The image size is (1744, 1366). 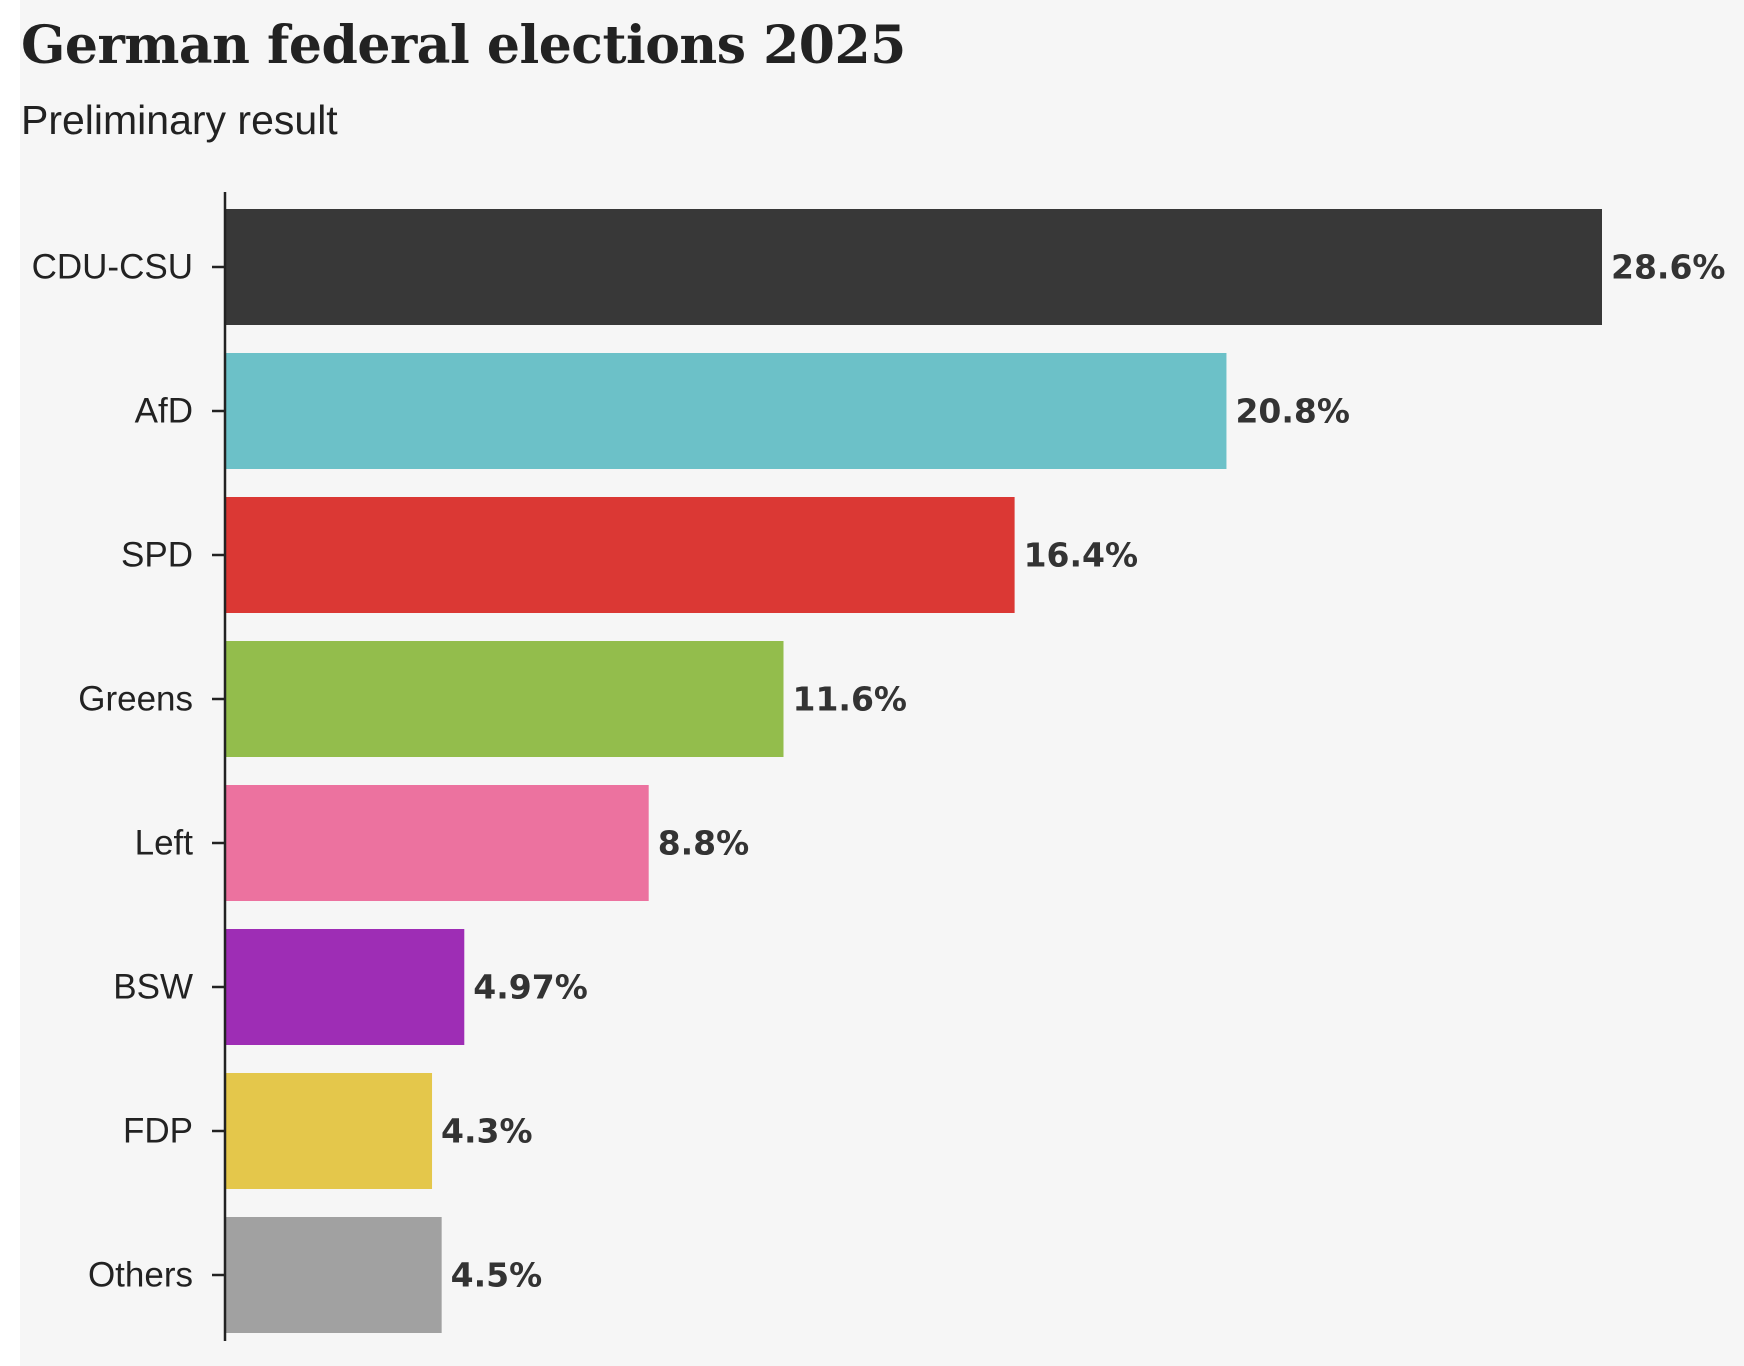 I want to click on category-label-afd: AfD, so click(x=164, y=411).